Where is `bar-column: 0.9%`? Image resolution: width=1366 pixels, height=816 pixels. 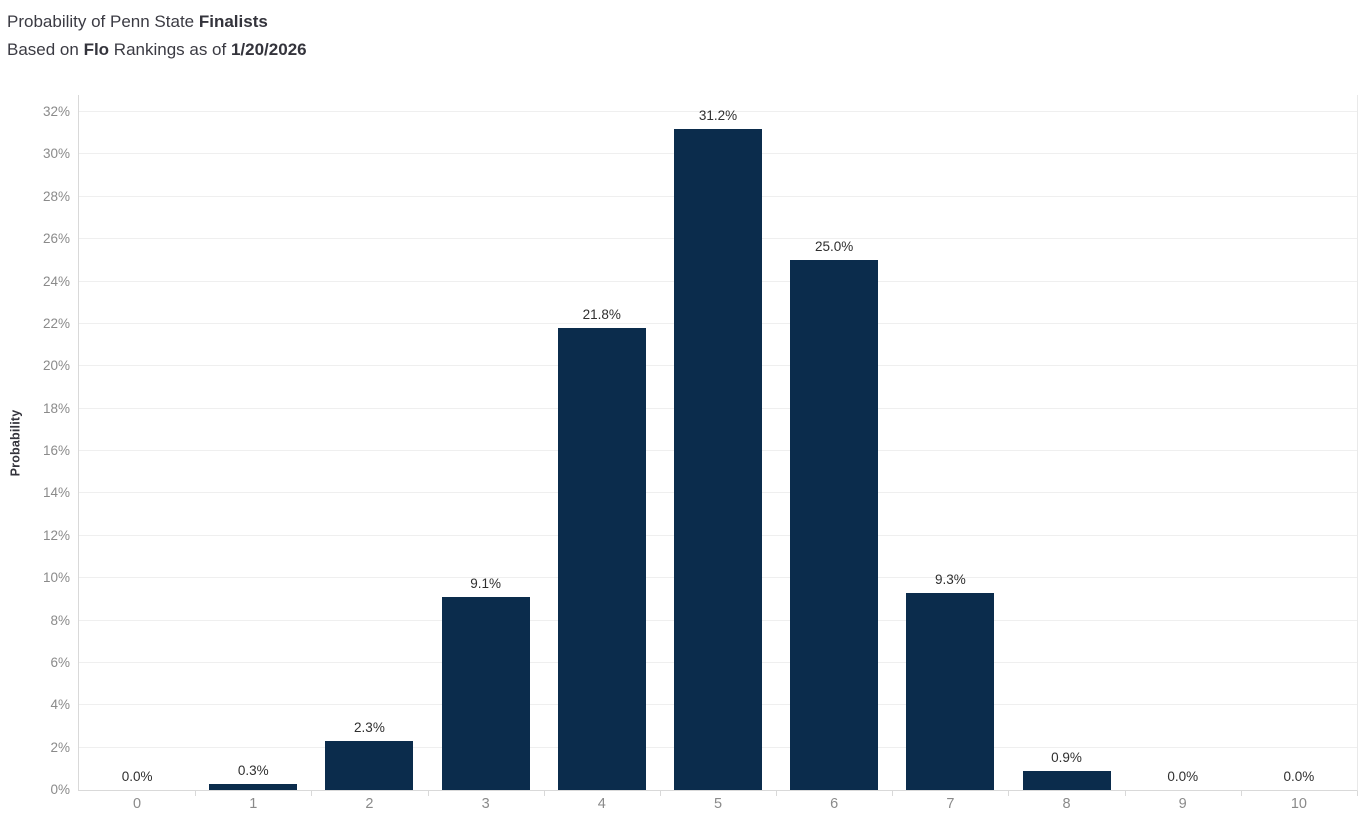
bar-column: 0.9% is located at coordinates (1066, 442).